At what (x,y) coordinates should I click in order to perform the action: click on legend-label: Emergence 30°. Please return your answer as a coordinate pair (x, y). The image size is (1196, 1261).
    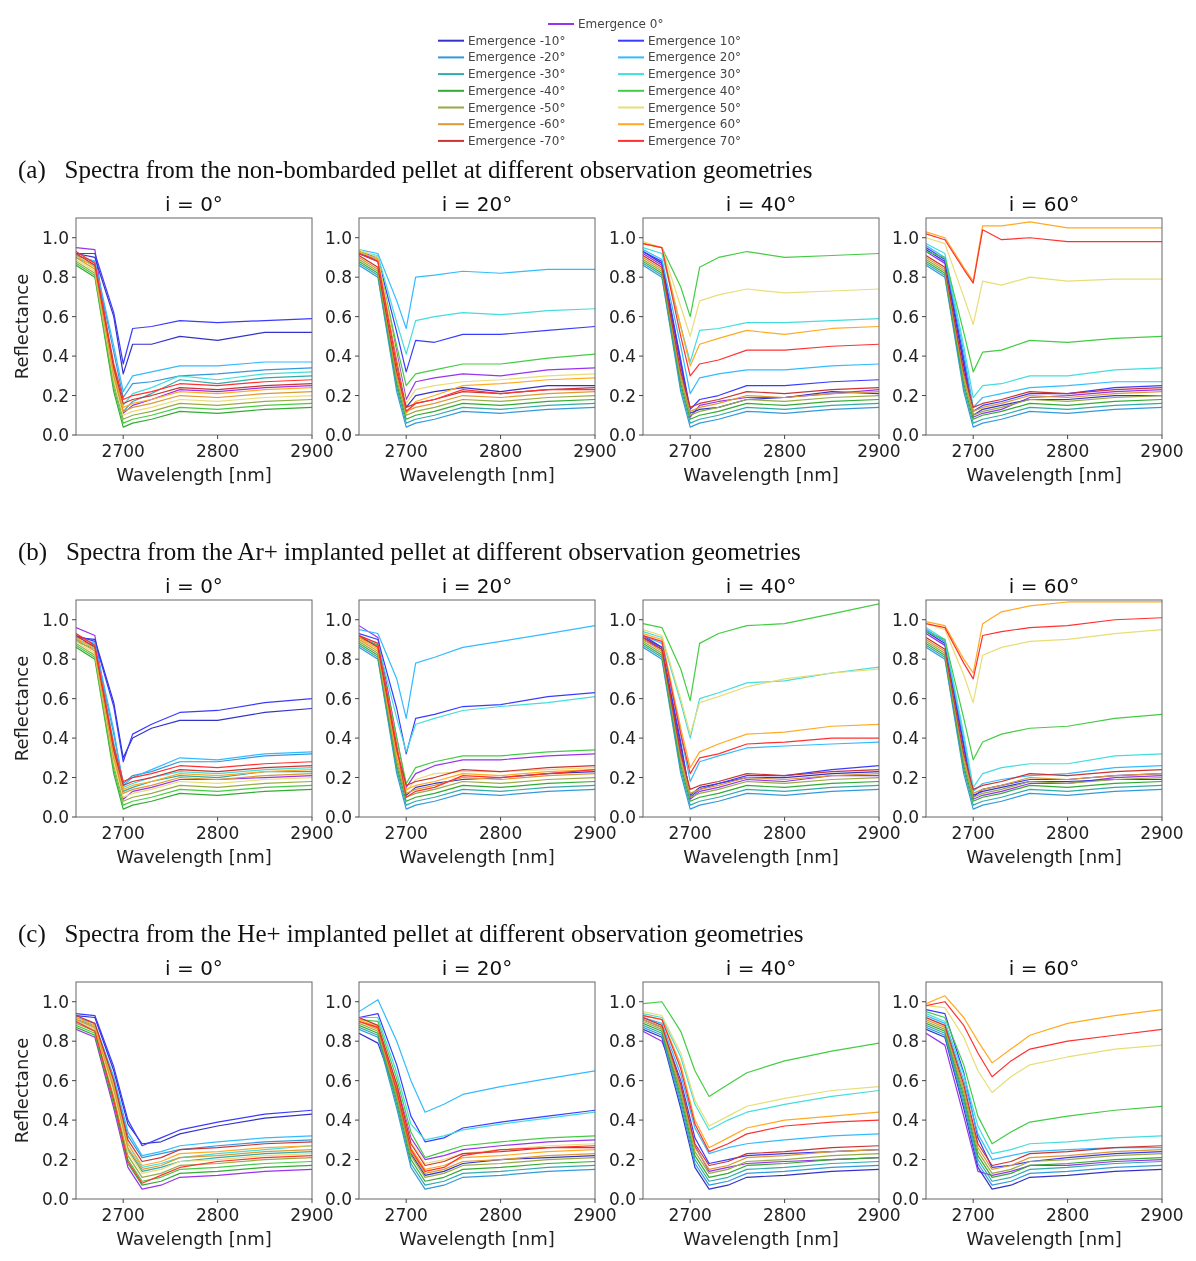
    Looking at the image, I should click on (695, 74).